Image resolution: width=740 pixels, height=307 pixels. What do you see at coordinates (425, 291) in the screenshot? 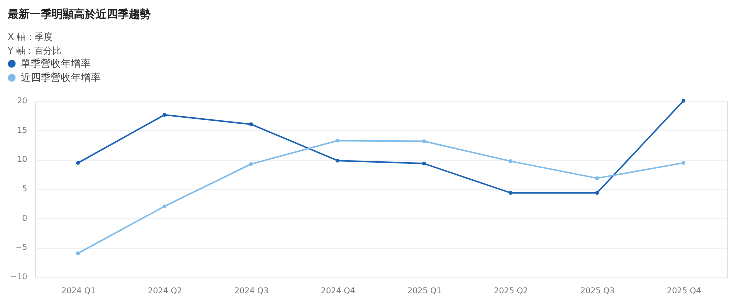
I see `x-tick-label: 2025 Q1` at bounding box center [425, 291].